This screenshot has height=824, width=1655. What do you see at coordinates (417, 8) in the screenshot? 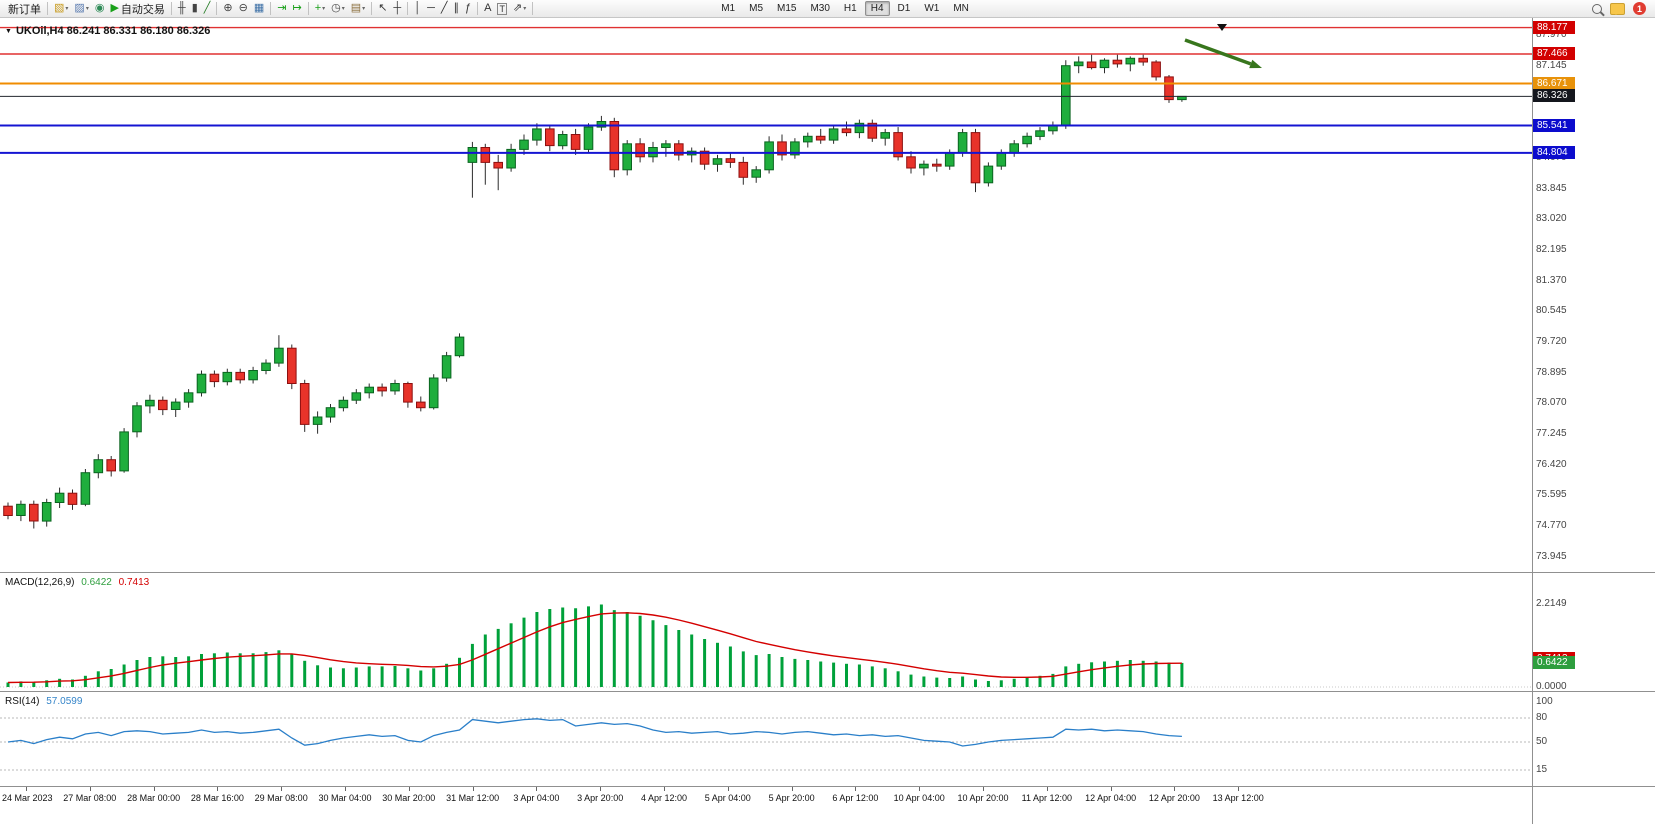
I see `vertical-line-button: │` at bounding box center [417, 8].